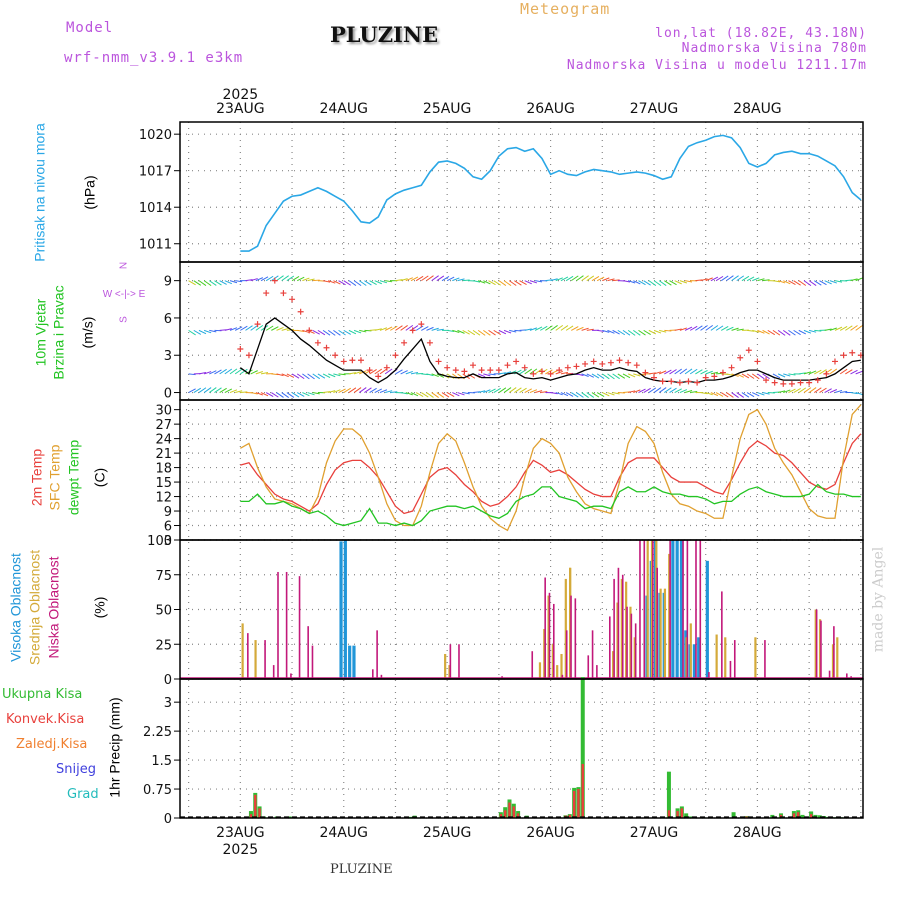 This screenshot has height=900, width=900. Describe the element at coordinates (384, 34) in the screenshot. I see `page-title: PLUZINE` at that location.